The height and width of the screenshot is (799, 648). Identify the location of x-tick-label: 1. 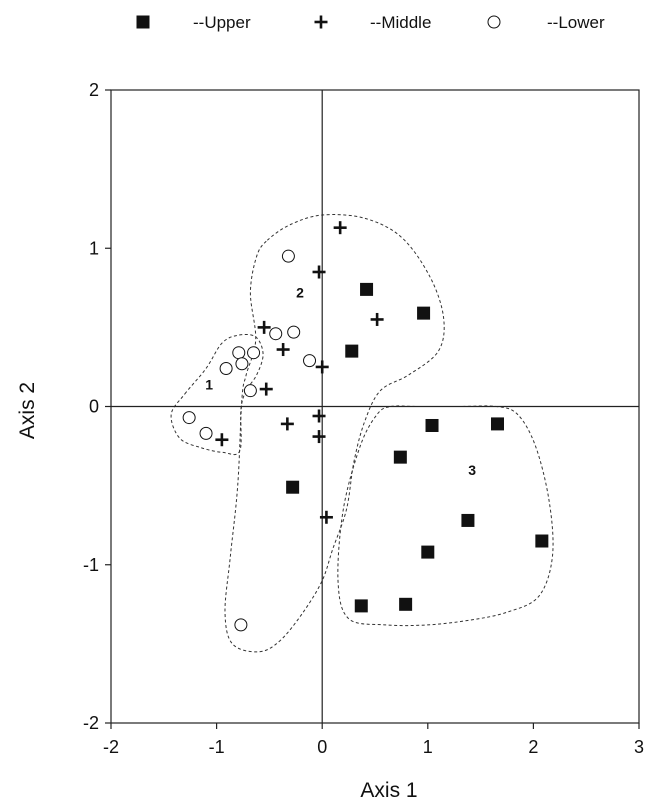
(428, 747).